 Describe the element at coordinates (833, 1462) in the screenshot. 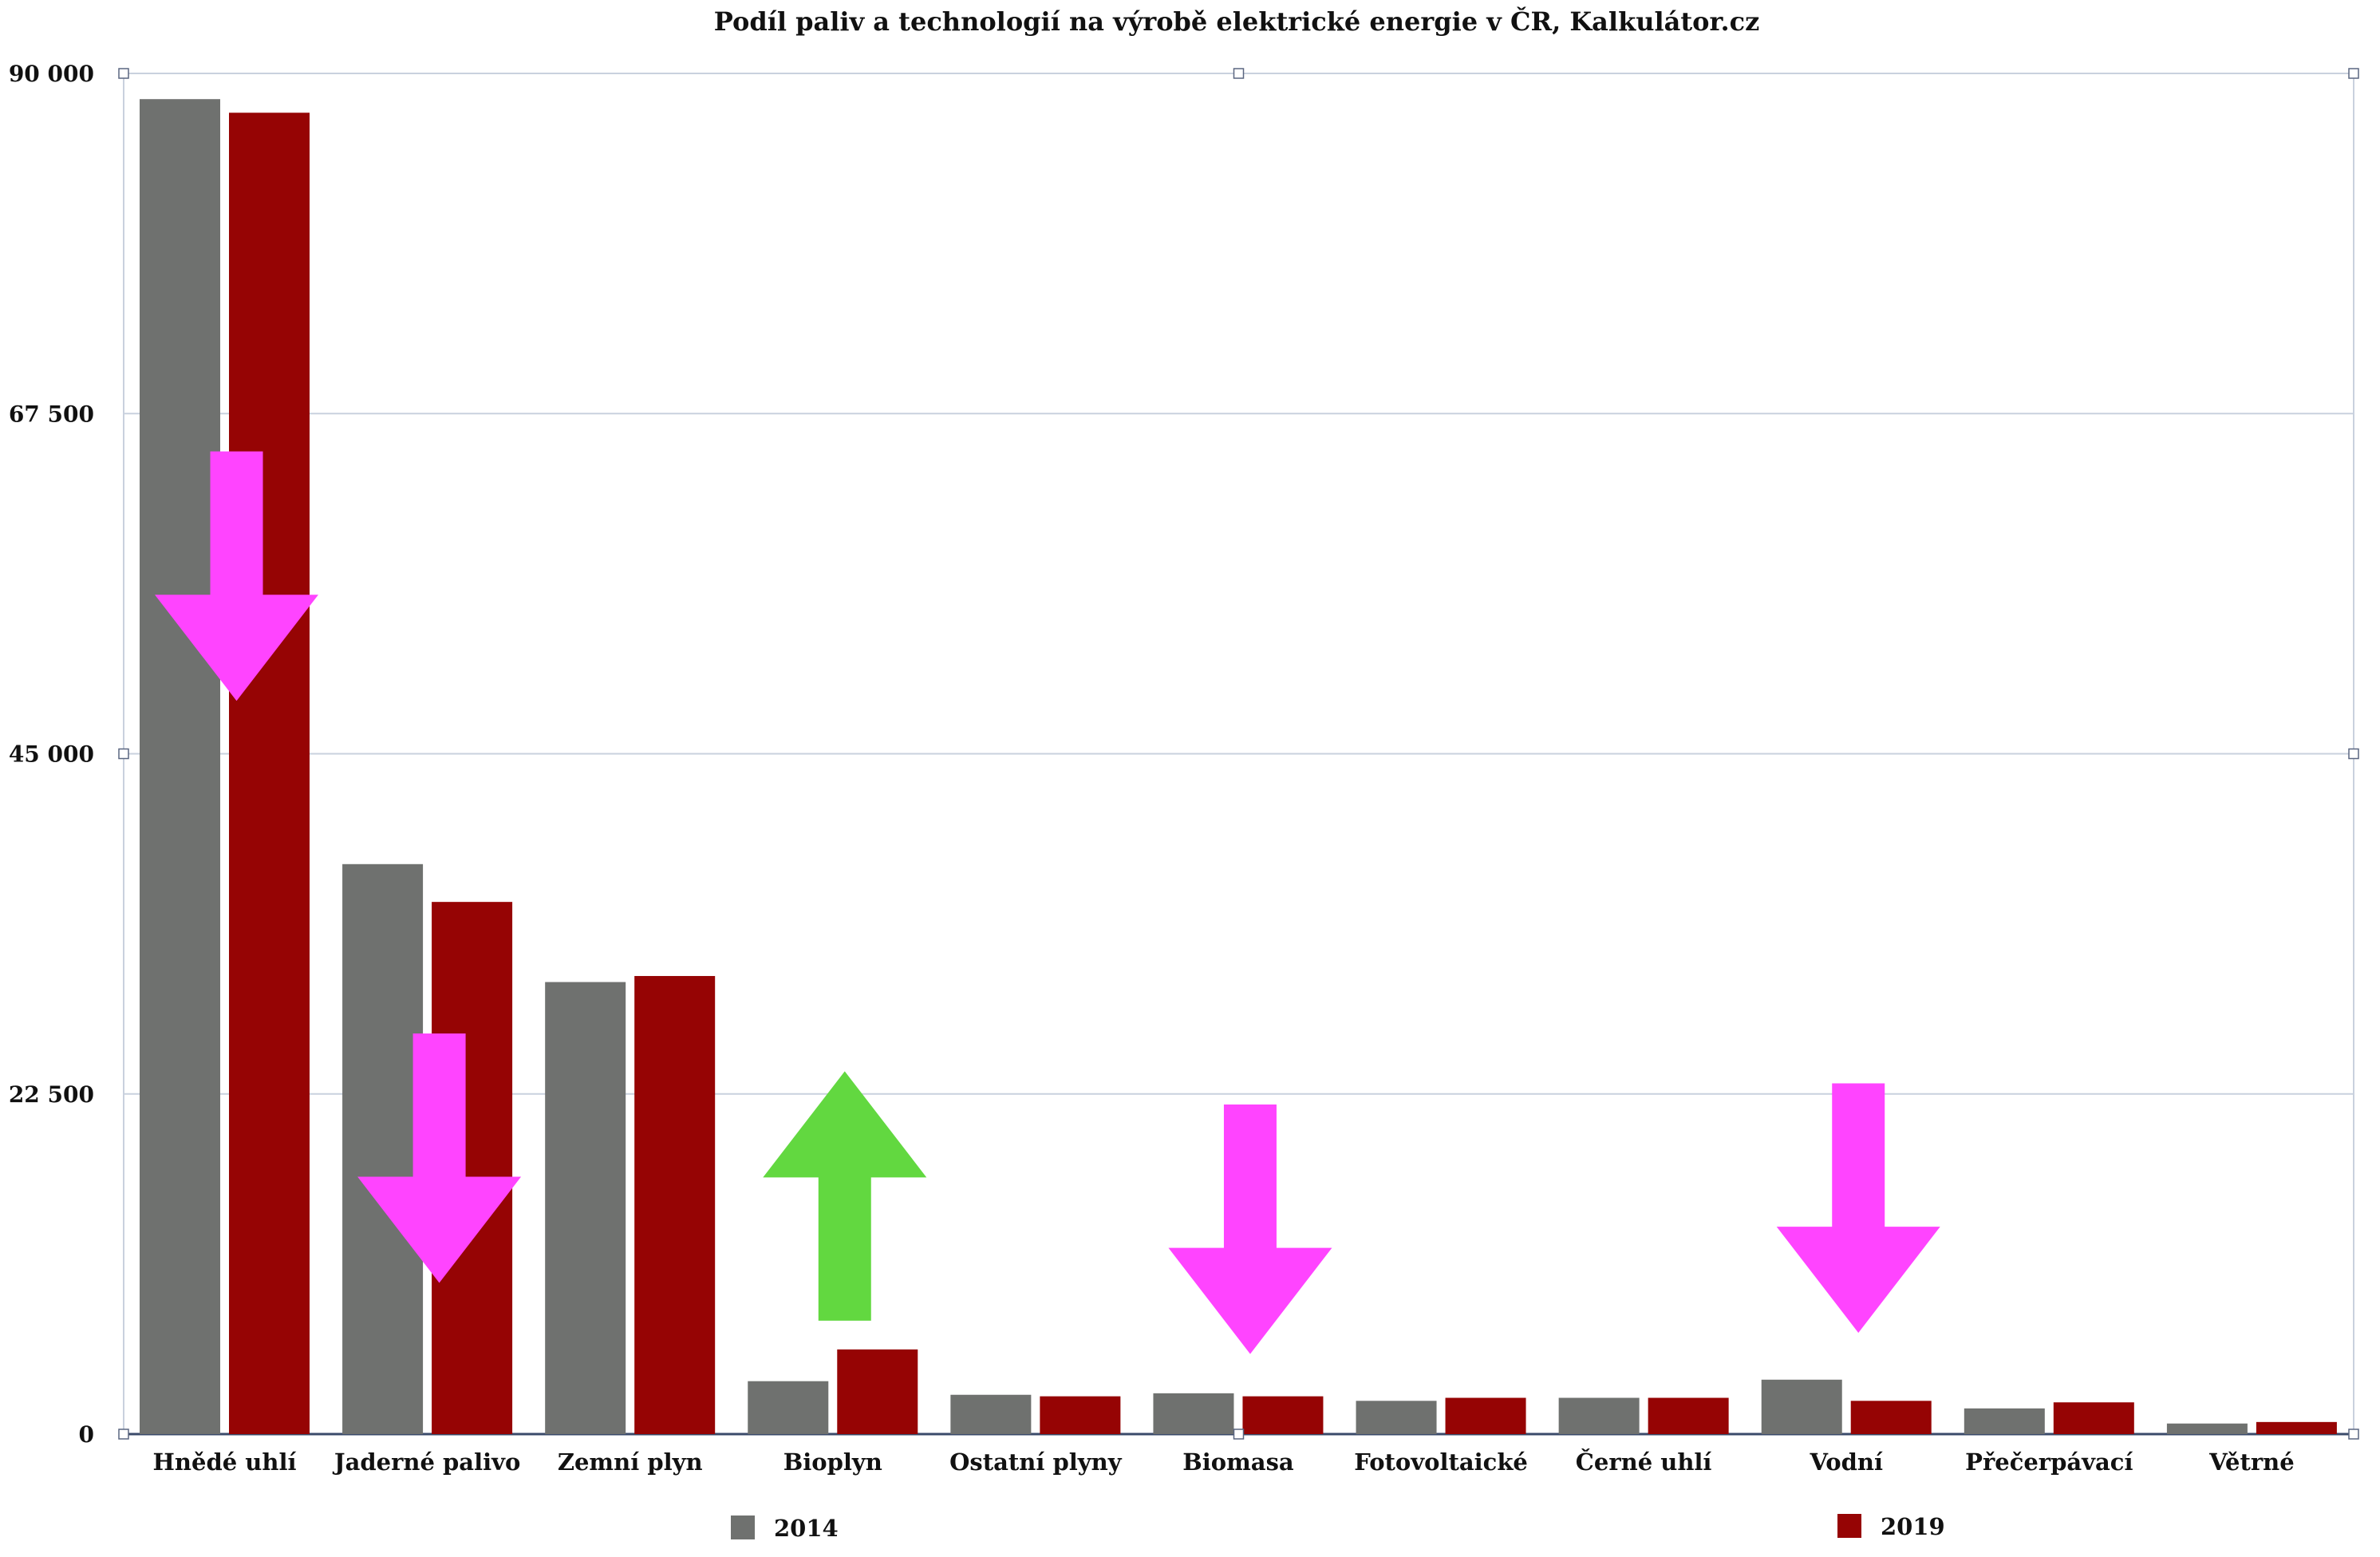

I see `x-tick-label: Bioplyn` at that location.